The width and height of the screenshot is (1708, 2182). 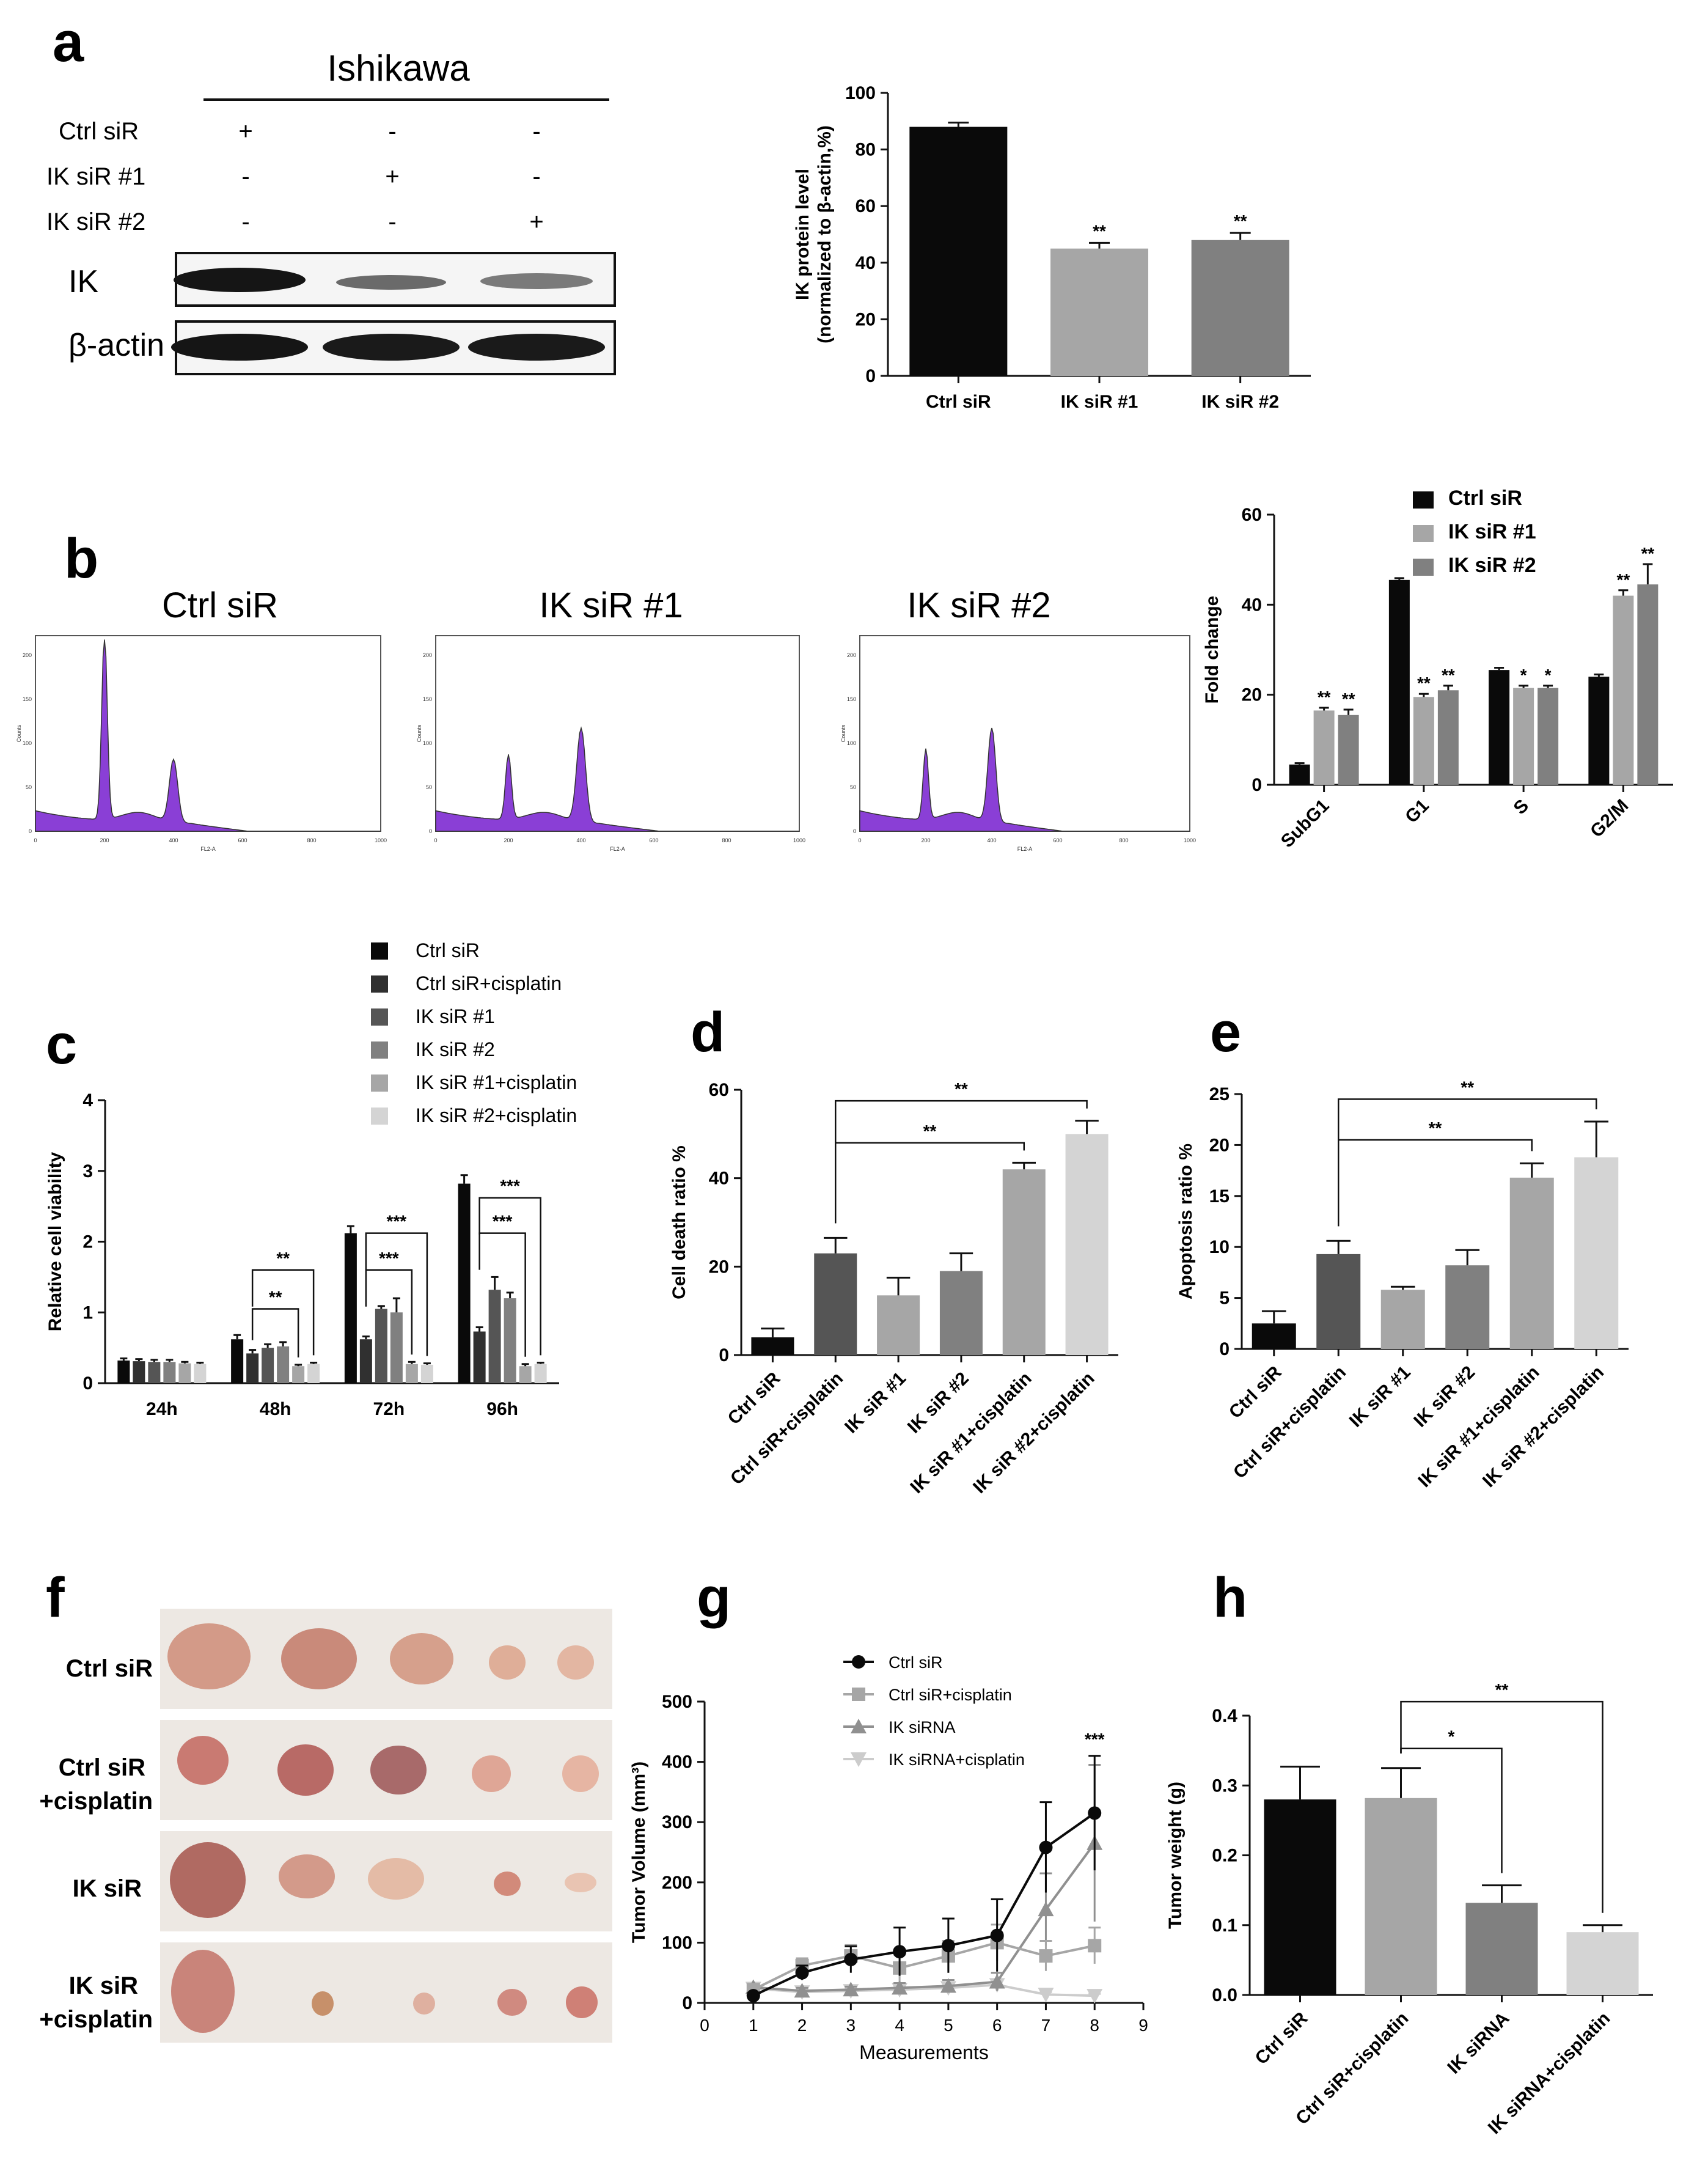 What do you see at coordinates (1033, 1432) in the screenshot?
I see `d-category-label: IK siR #2+cisplatin` at bounding box center [1033, 1432].